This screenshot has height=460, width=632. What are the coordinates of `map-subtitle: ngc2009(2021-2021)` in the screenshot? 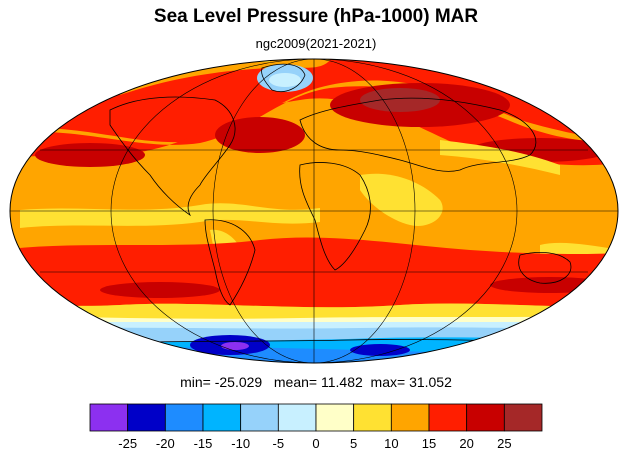 It's located at (316, 43).